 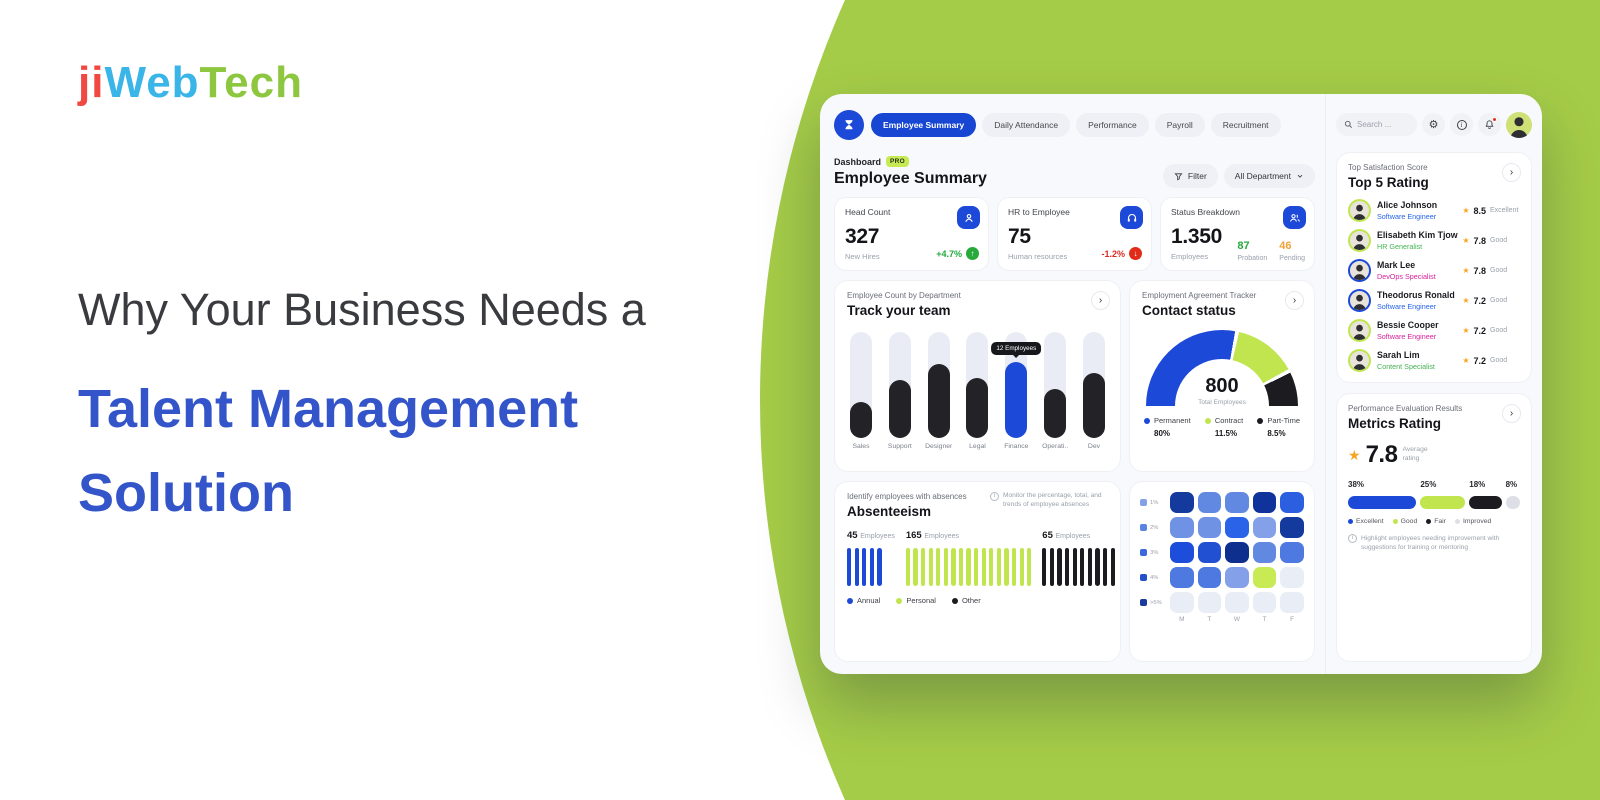 I want to click on absence-group-other: 65 Employees, so click(x=1078, y=558).